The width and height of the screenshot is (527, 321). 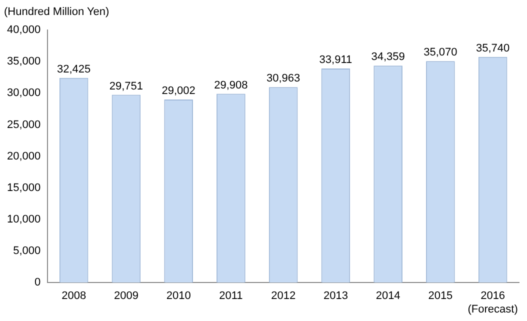 I want to click on y-tick-label: 0, so click(x=37, y=282).